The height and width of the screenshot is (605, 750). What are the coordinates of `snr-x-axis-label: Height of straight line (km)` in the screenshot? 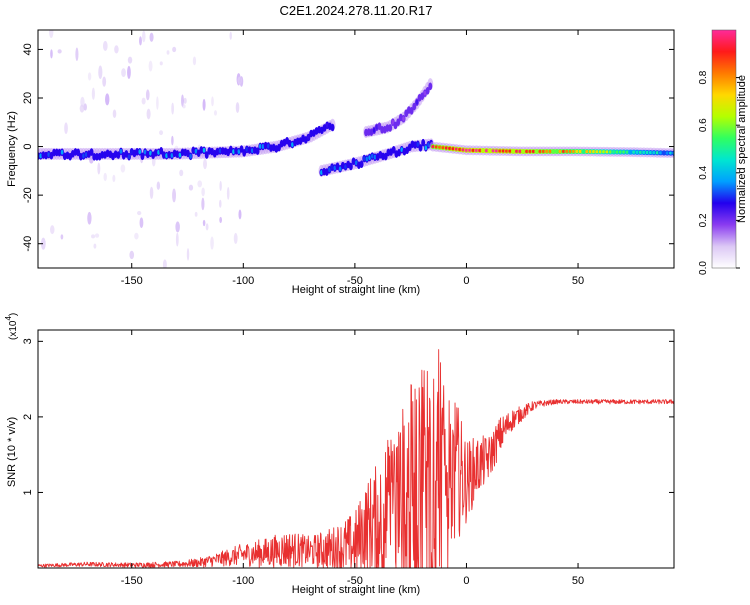 It's located at (356, 590).